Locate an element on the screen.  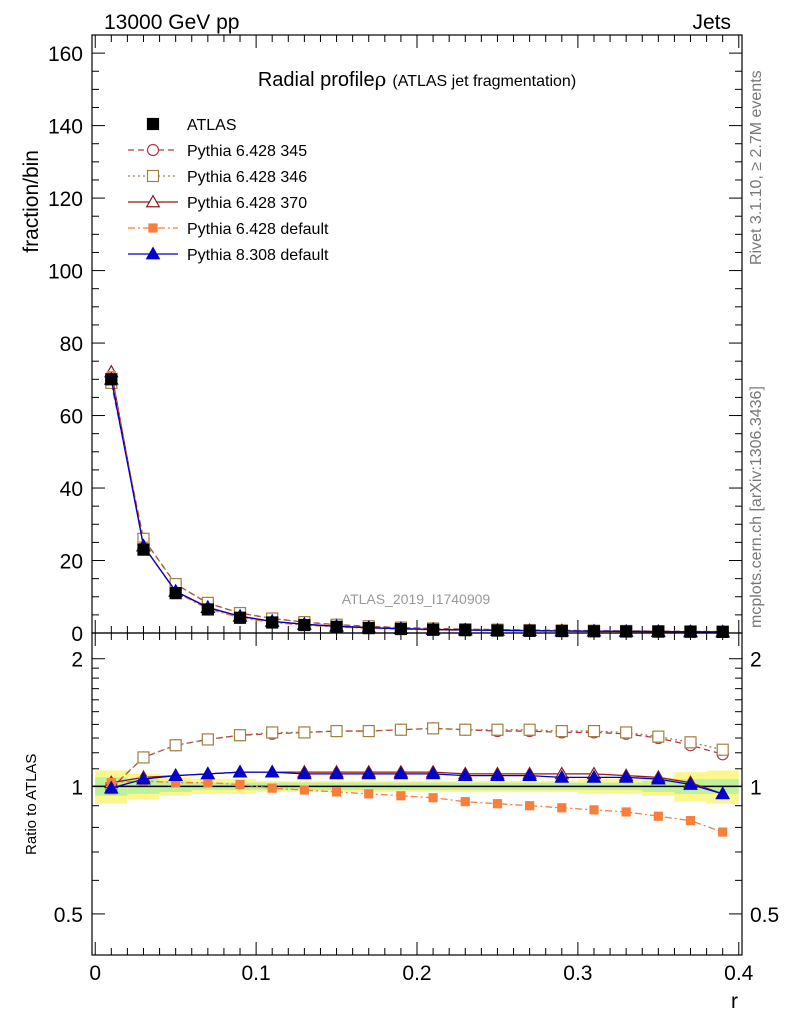
ratio-y-tick-label: 2 is located at coordinates (77, 660).